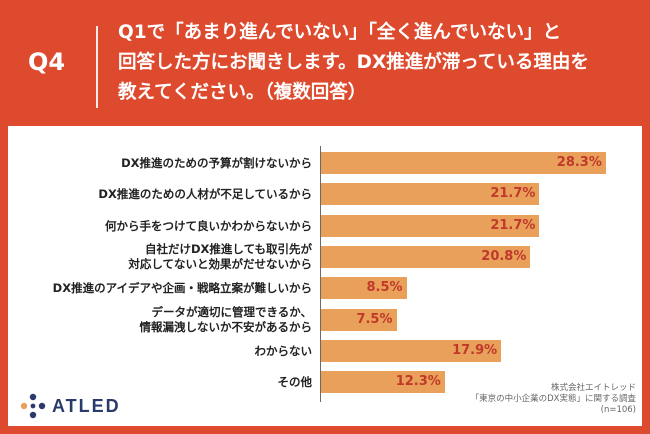  I want to click on question-line: Q1で「あまり進んでいない」「全く進んでいない」と, so click(340, 32).